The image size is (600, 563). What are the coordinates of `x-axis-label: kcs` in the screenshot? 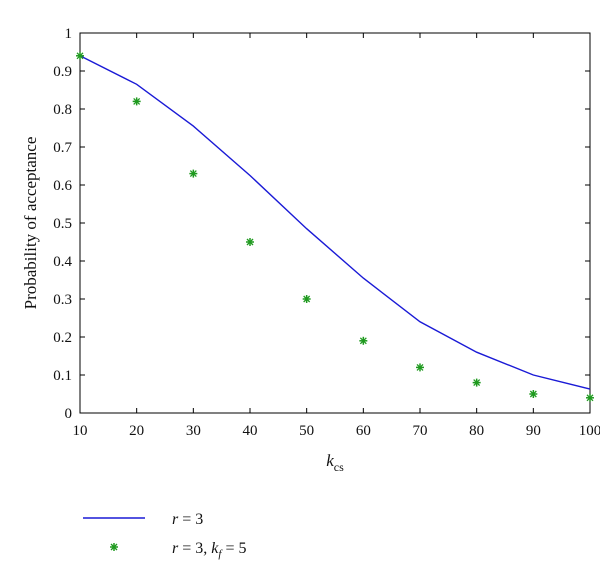 It's located at (335, 462).